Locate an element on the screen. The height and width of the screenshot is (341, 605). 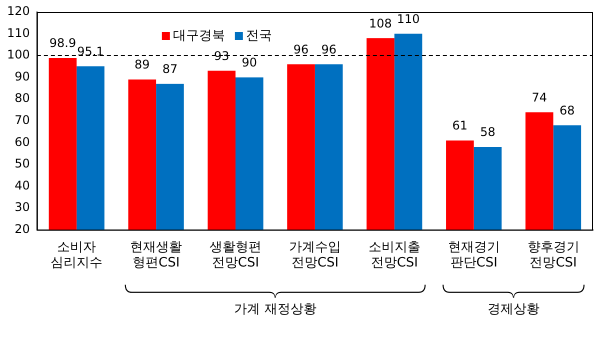
data-label: 89 is located at coordinates (142, 65).